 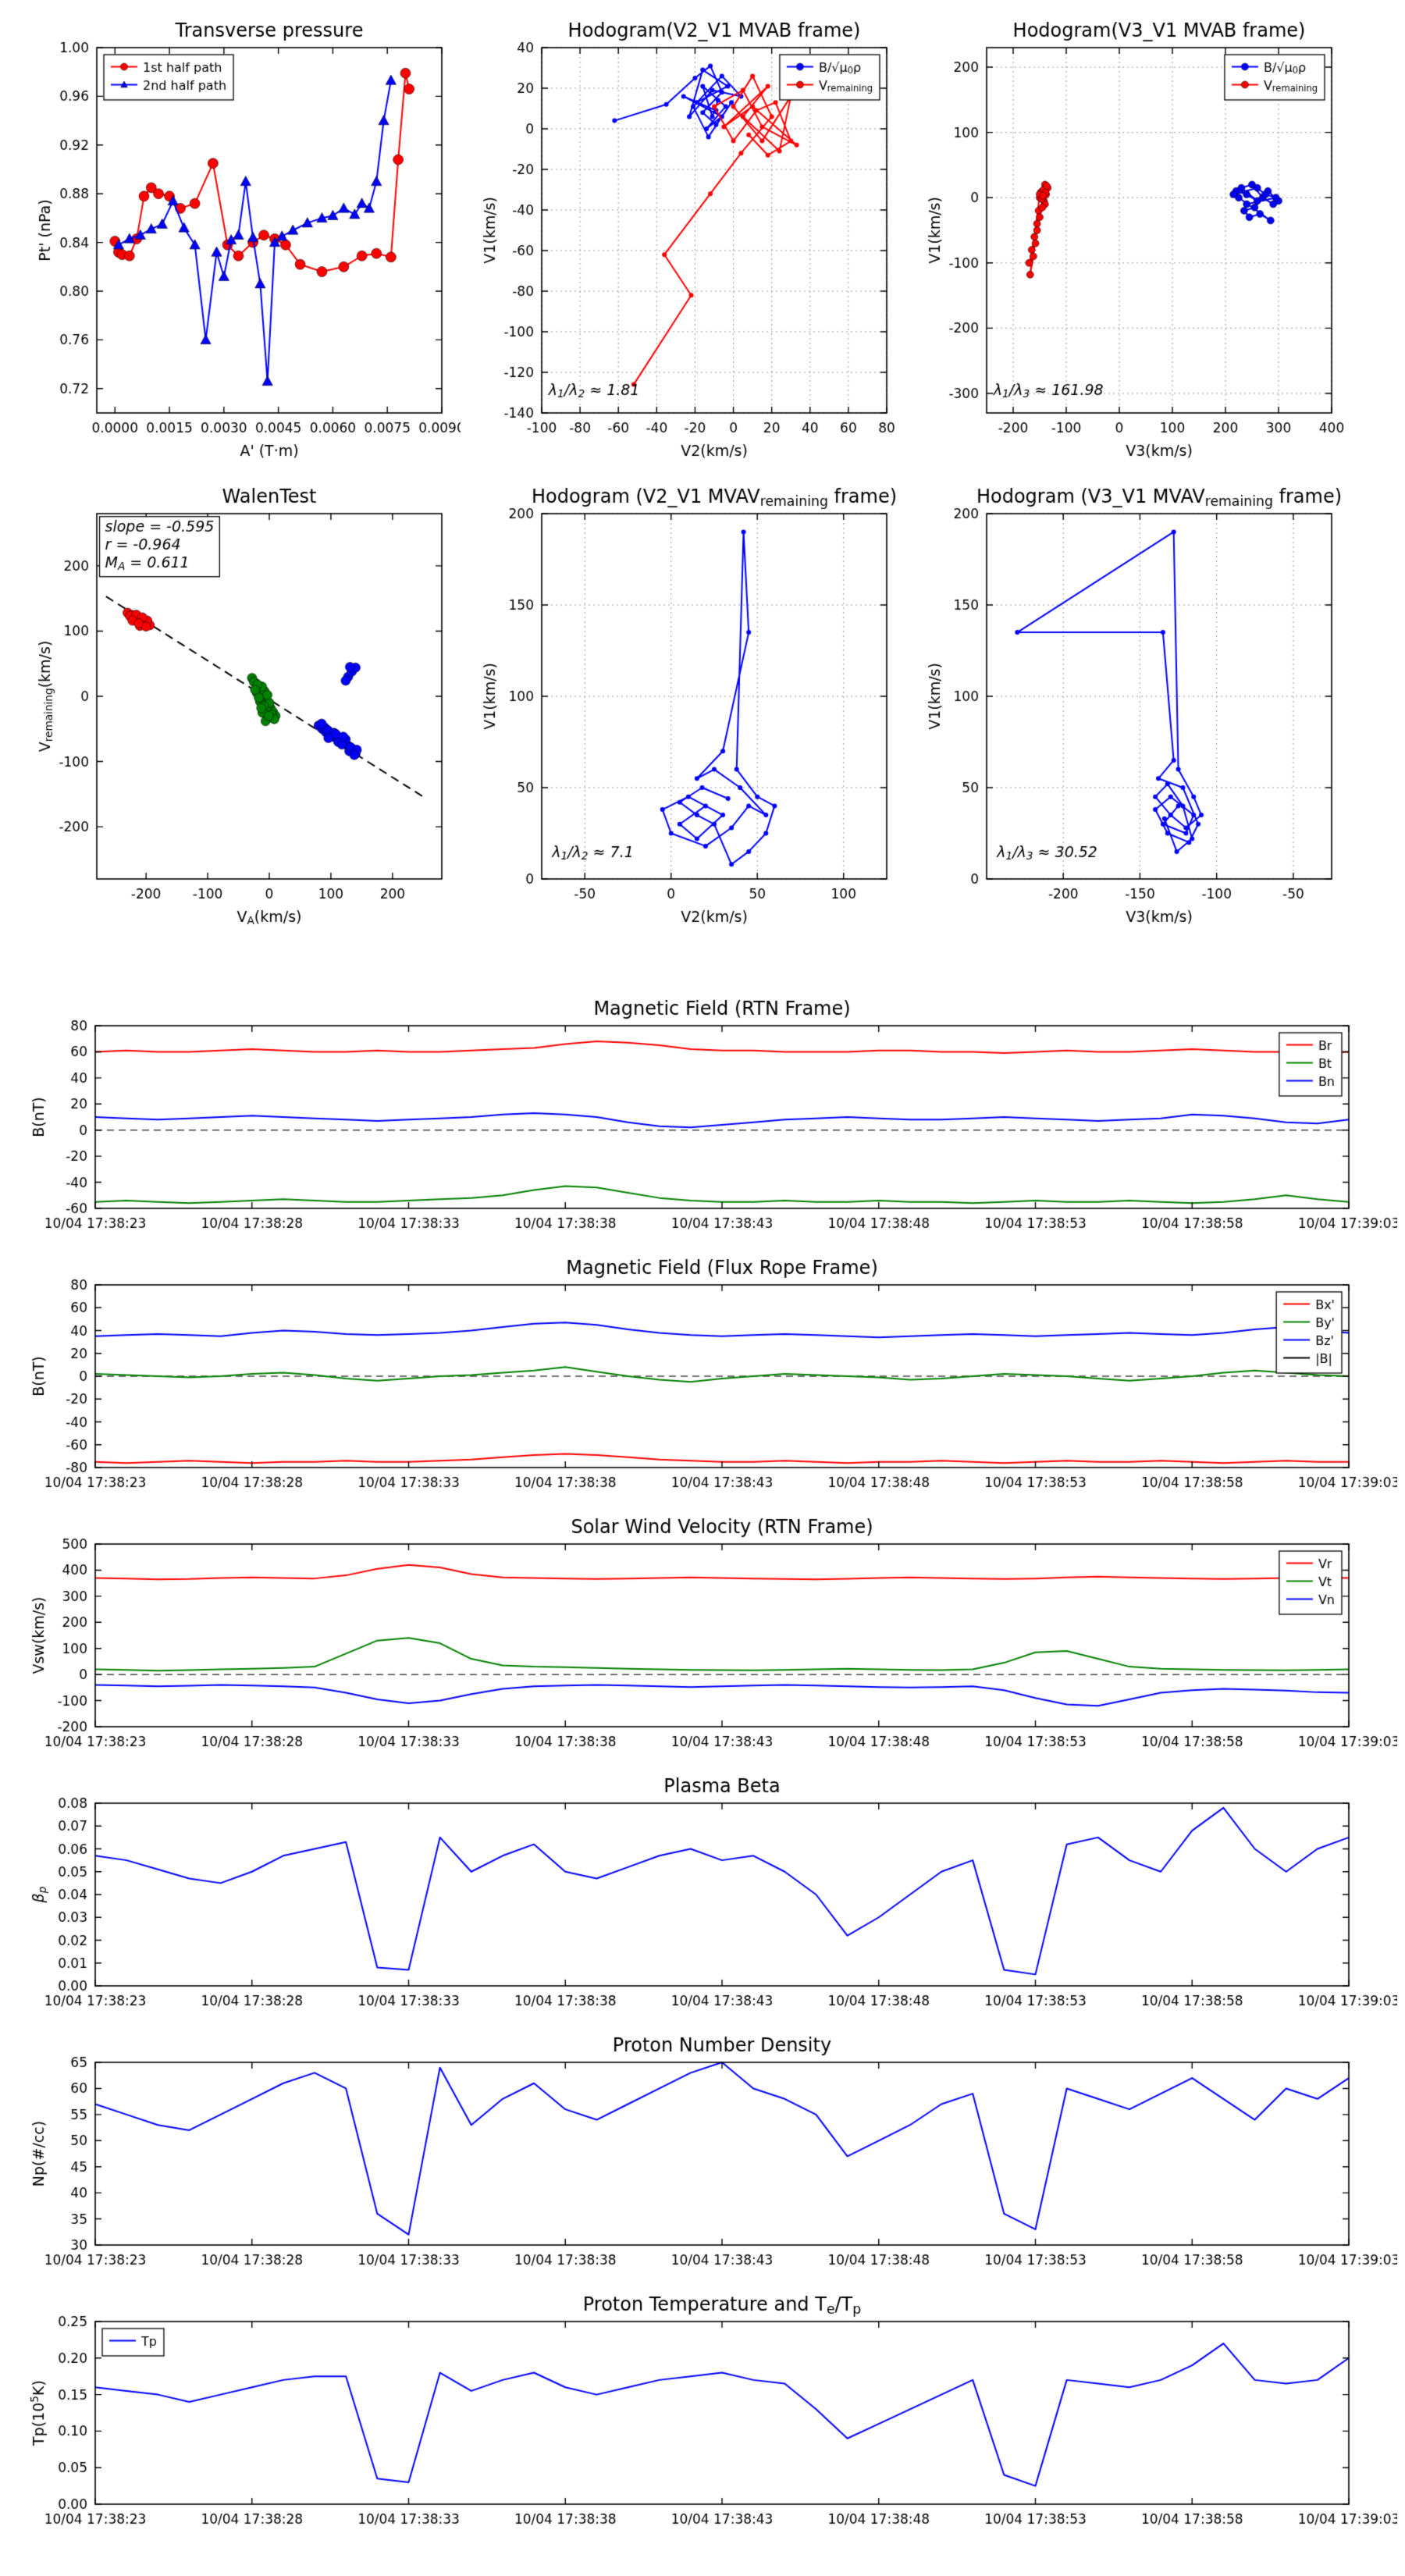 I want to click on proton-number-density-chart, so click(x=703, y=2157).